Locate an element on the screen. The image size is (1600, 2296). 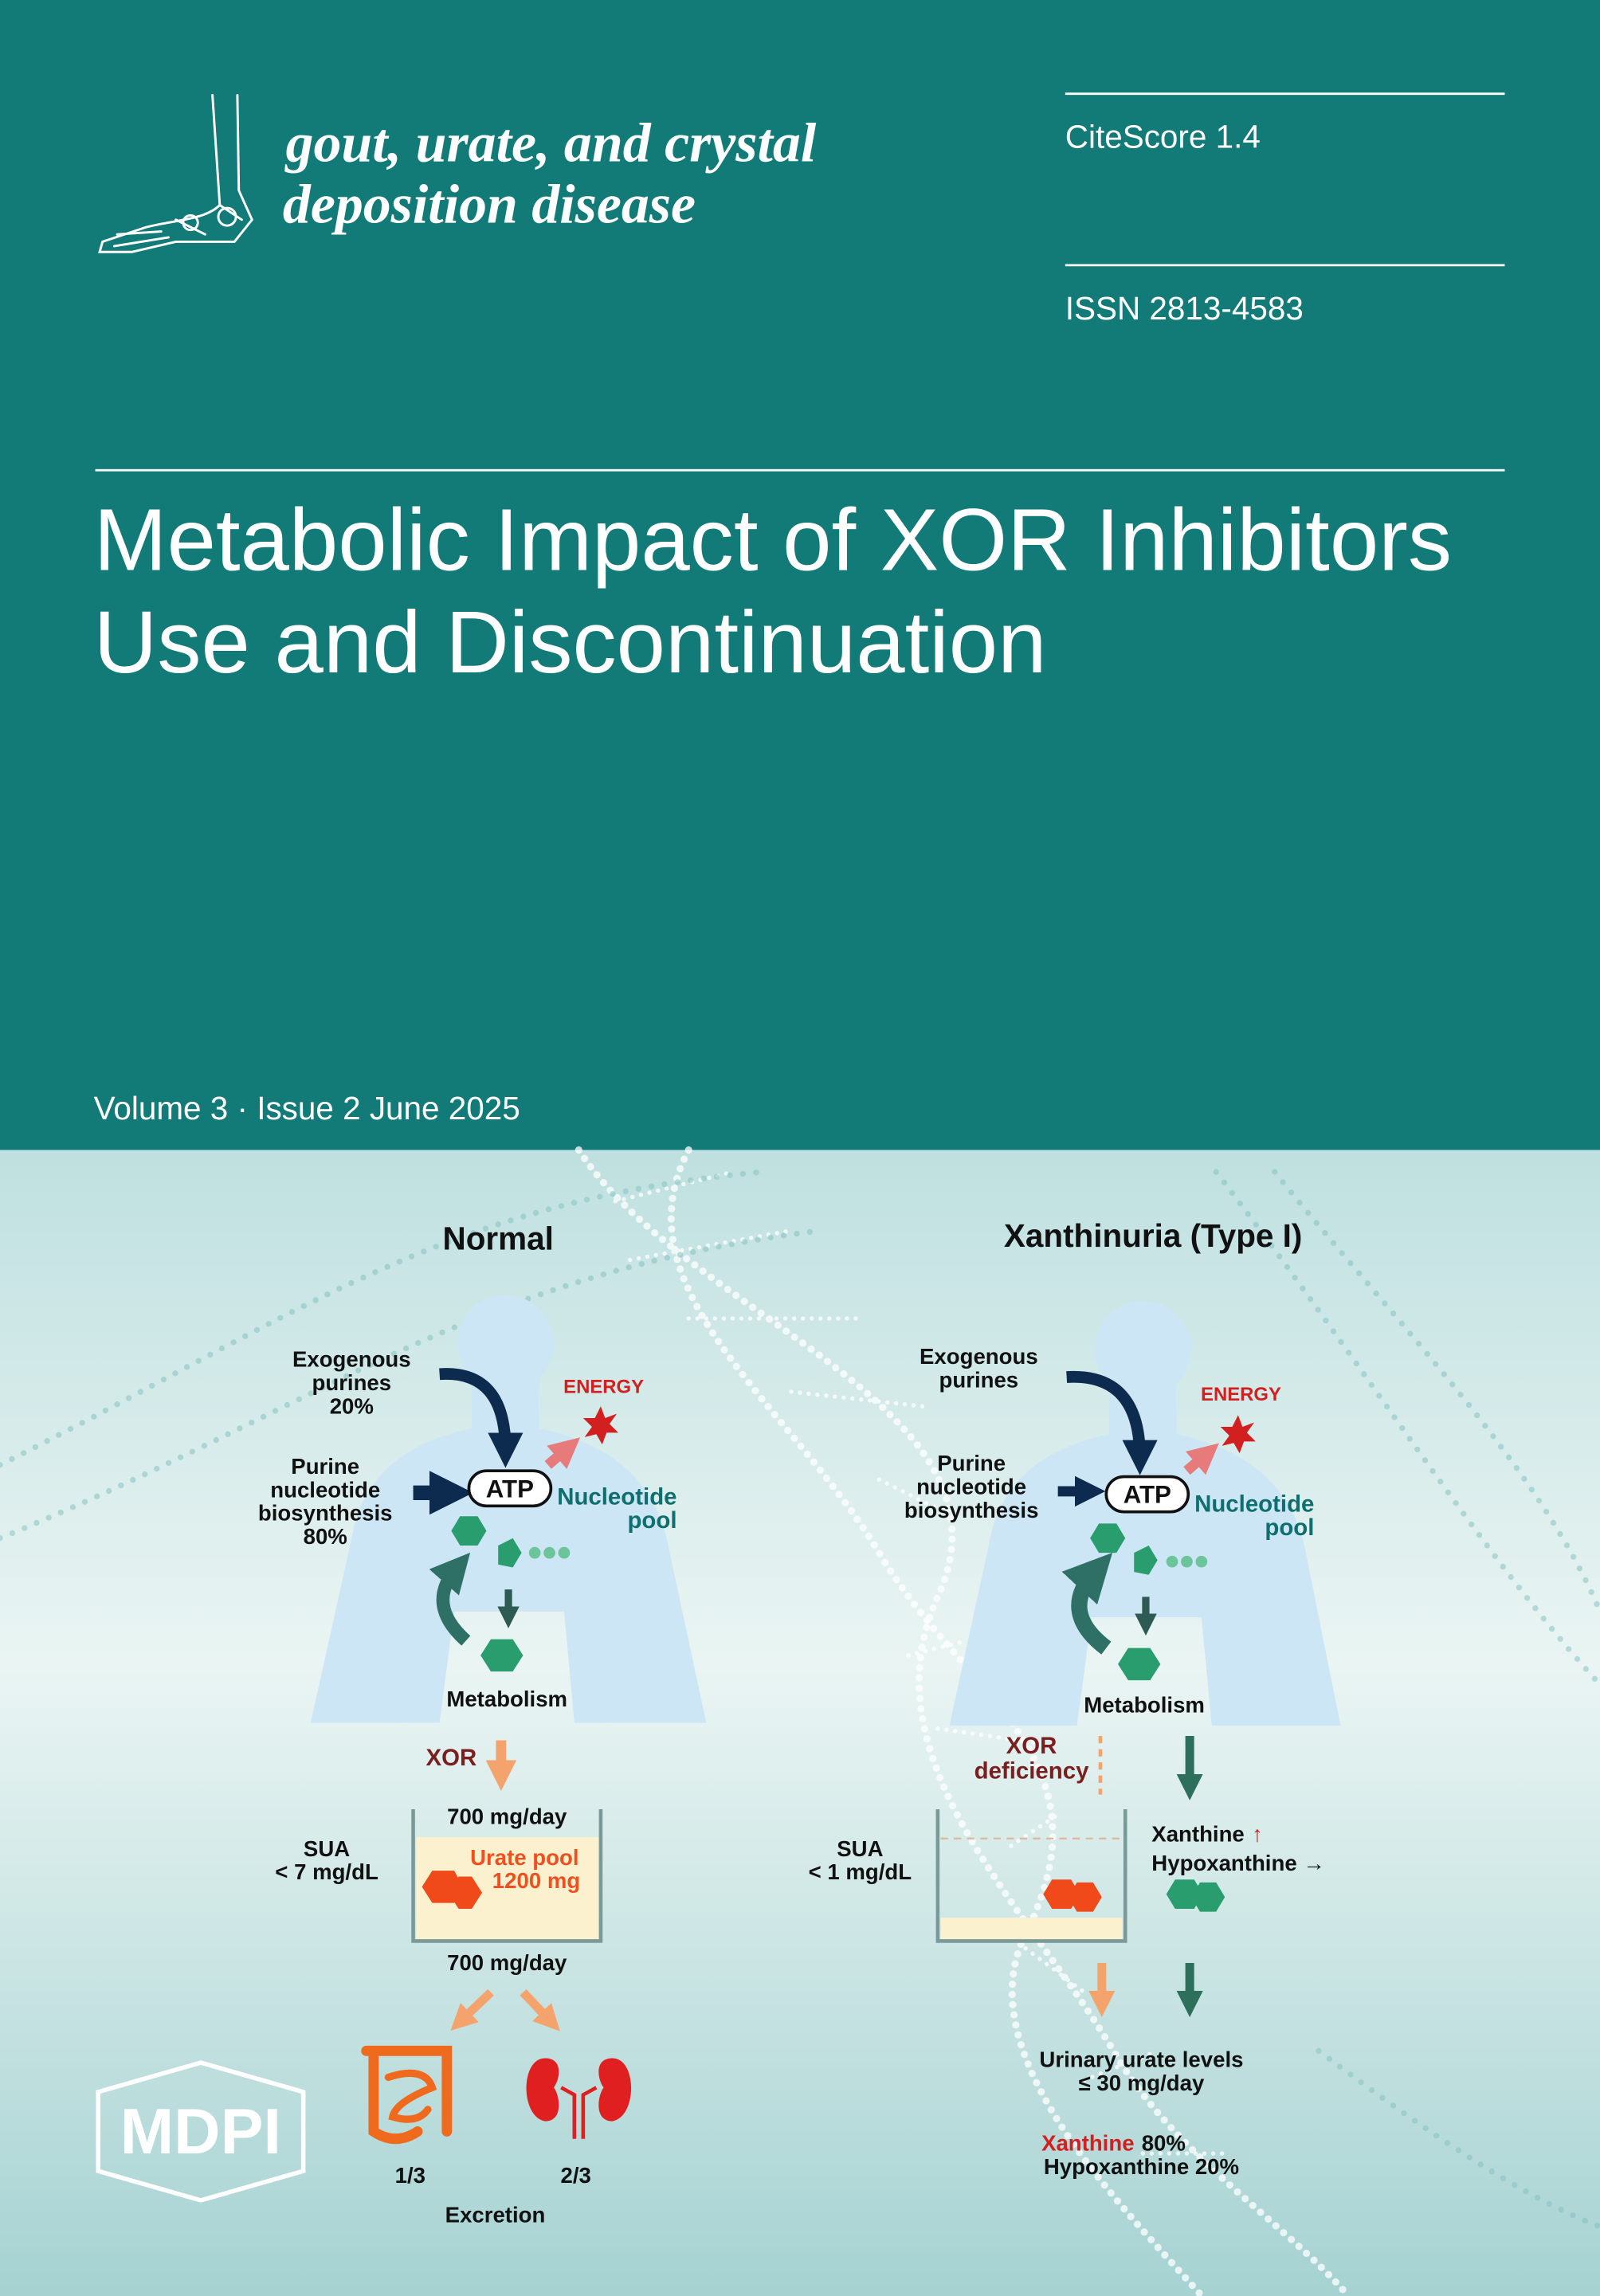
label: Urate pool is located at coordinates (524, 1858).